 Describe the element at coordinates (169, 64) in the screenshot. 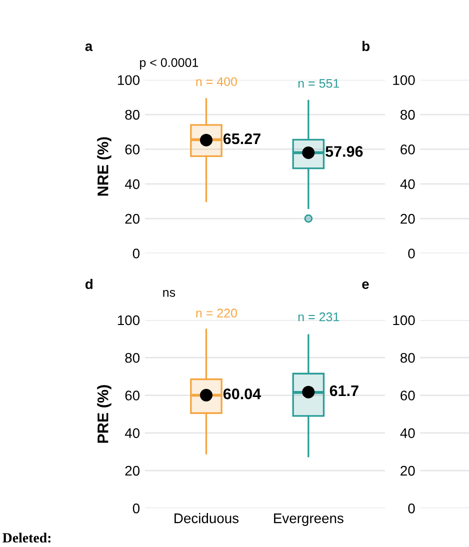

I see `text: p < 0.0001` at that location.